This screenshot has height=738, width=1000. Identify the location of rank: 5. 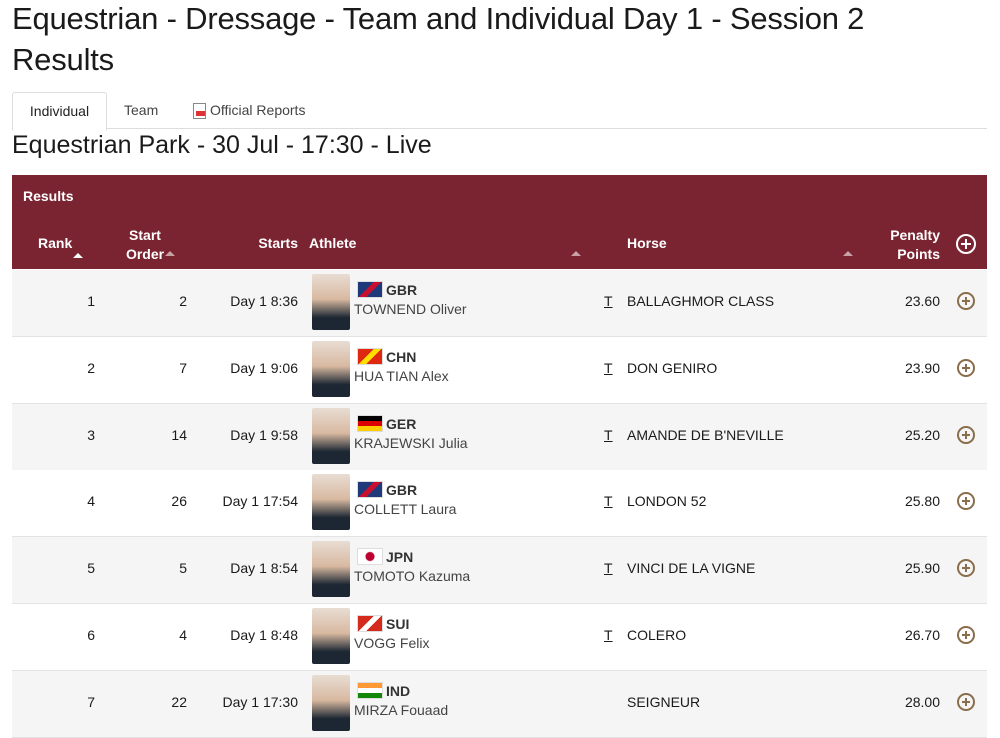
(91, 568).